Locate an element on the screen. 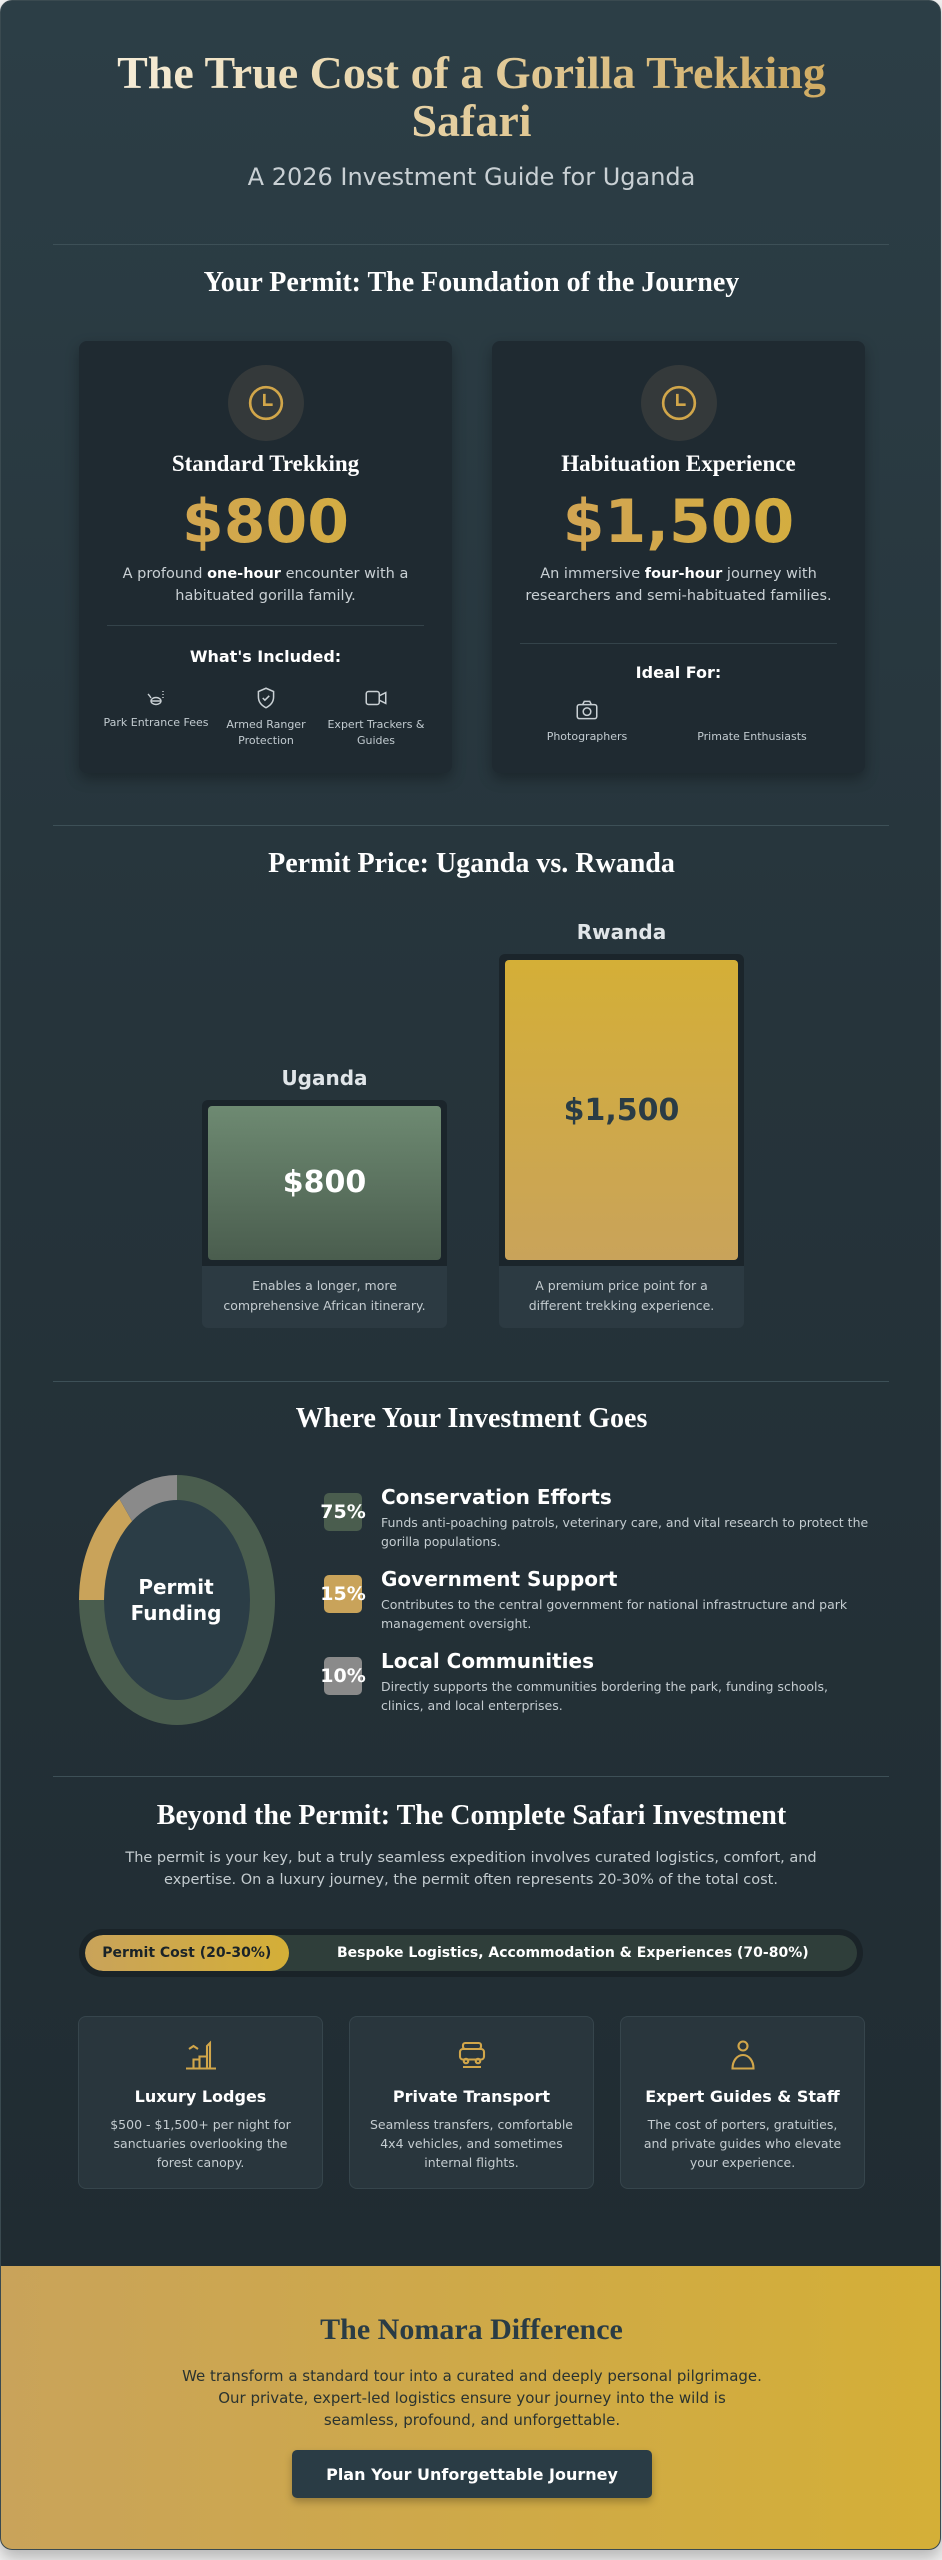 Image resolution: width=942 pixels, height=2560 pixels. percent-badge: 15% is located at coordinates (343, 1594).